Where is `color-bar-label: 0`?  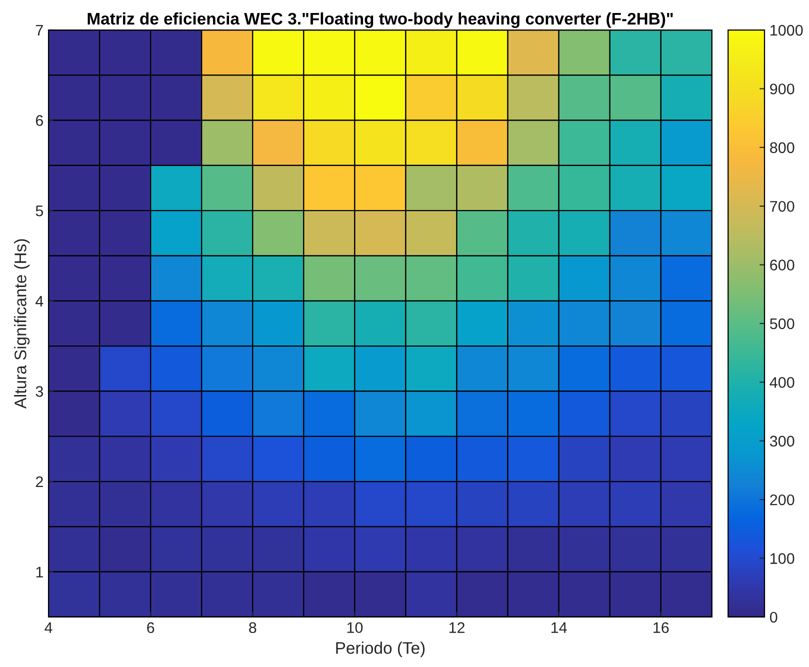 color-bar-label: 0 is located at coordinates (774, 617).